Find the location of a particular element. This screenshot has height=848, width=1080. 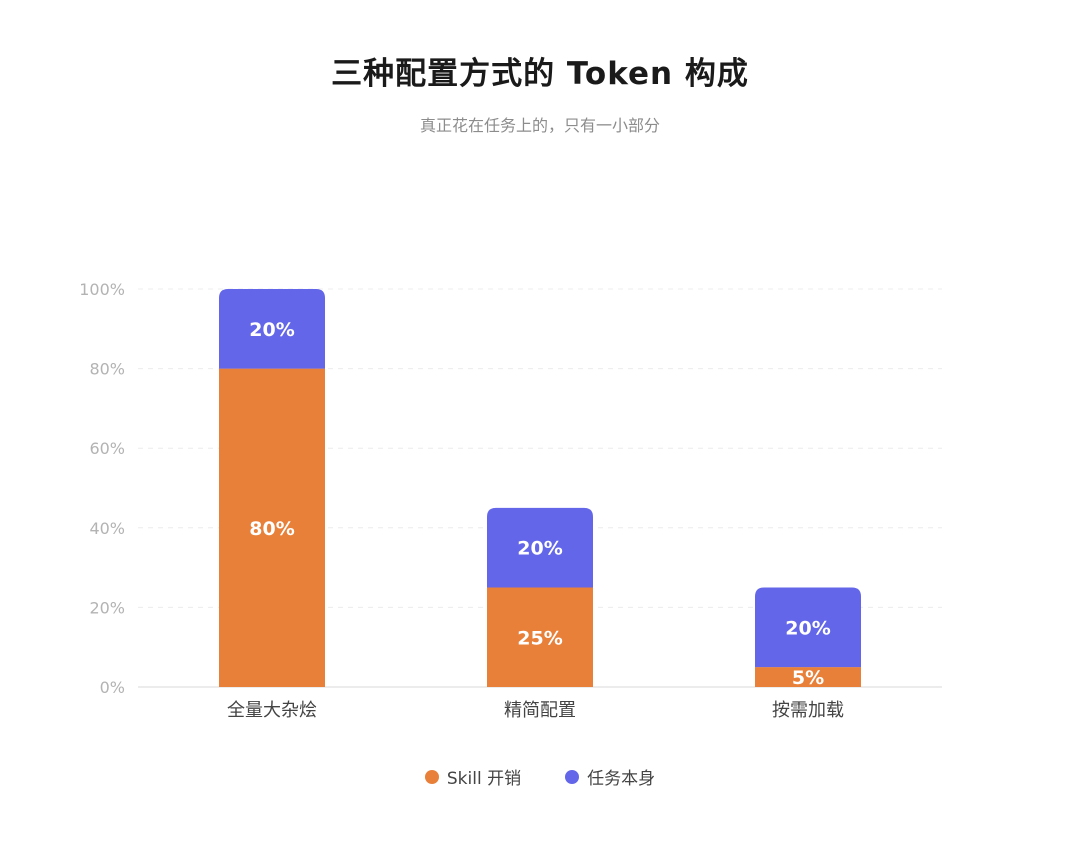

data-label: 25% is located at coordinates (539, 638).